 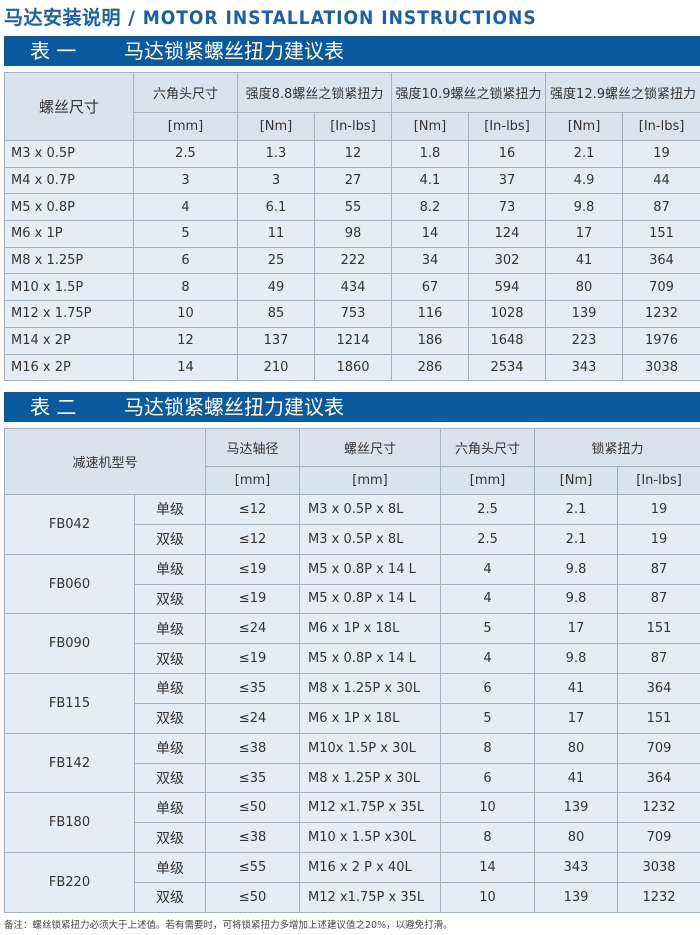 I want to click on table-row: M6 x 1P 5 11 98 14 124 17 151, so click(x=352, y=234).